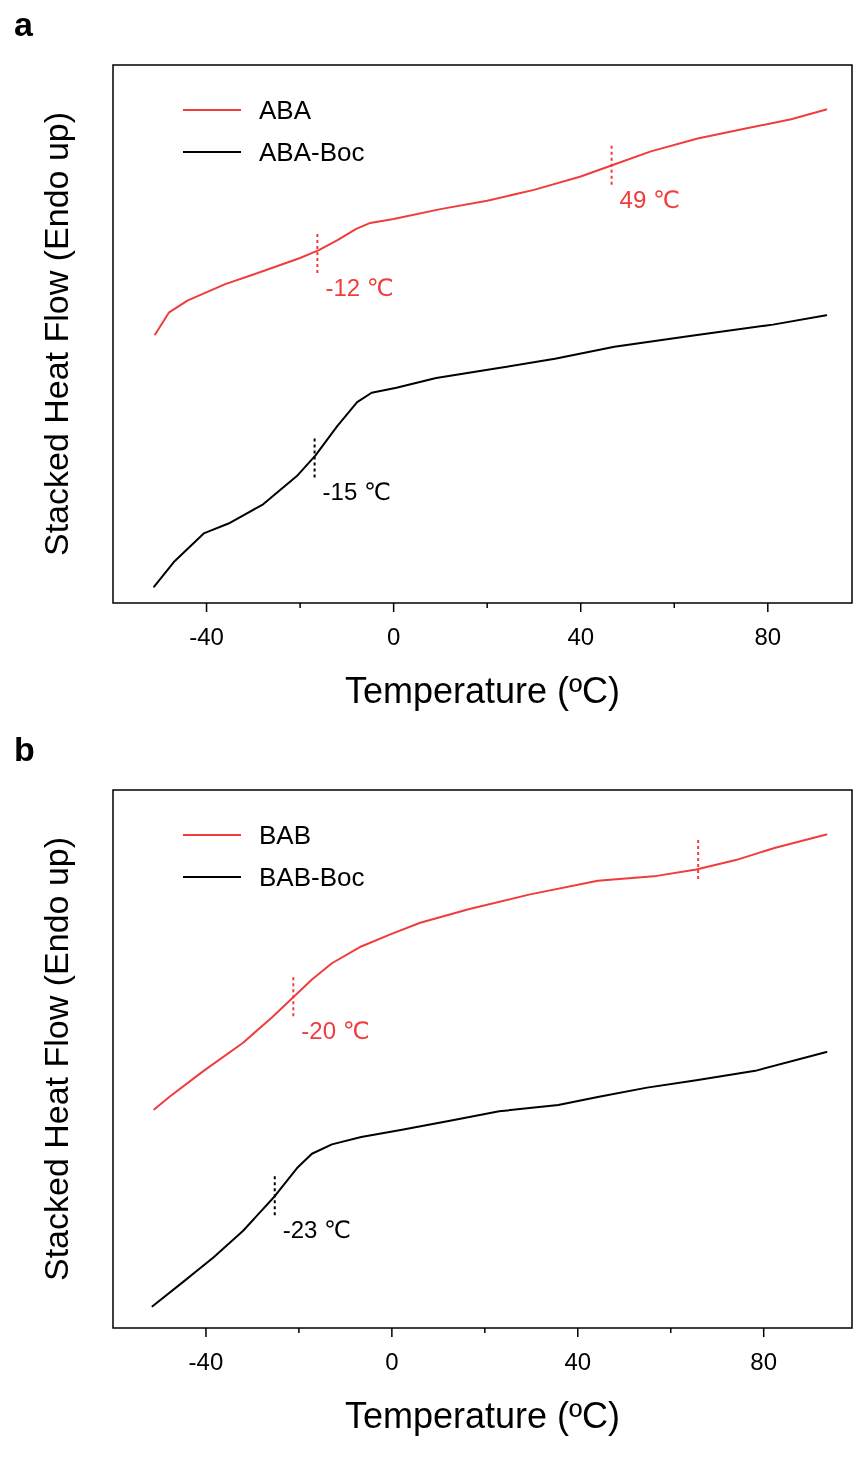  I want to click on annotation: -20 ℃, so click(335, 1031).